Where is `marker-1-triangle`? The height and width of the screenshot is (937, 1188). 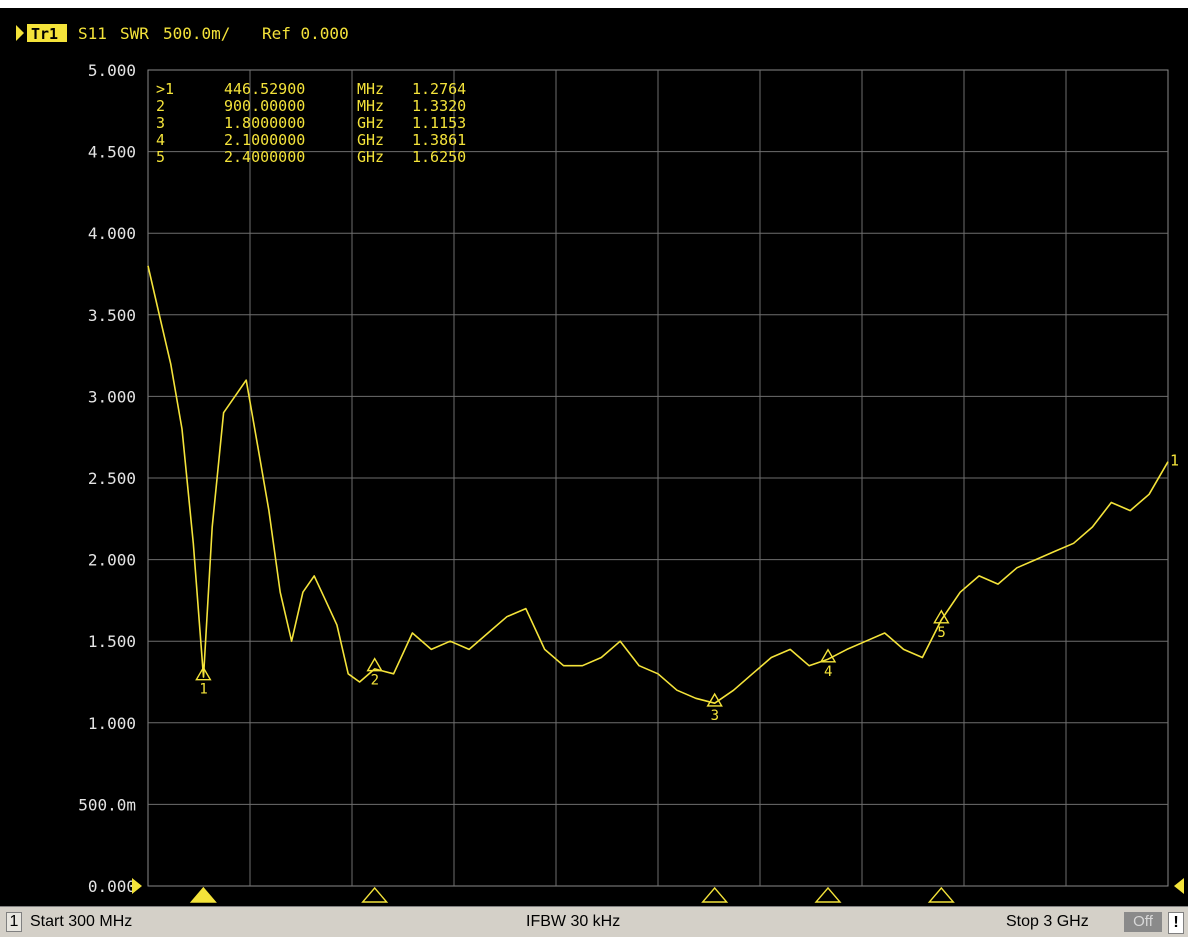 marker-1-triangle is located at coordinates (203, 673).